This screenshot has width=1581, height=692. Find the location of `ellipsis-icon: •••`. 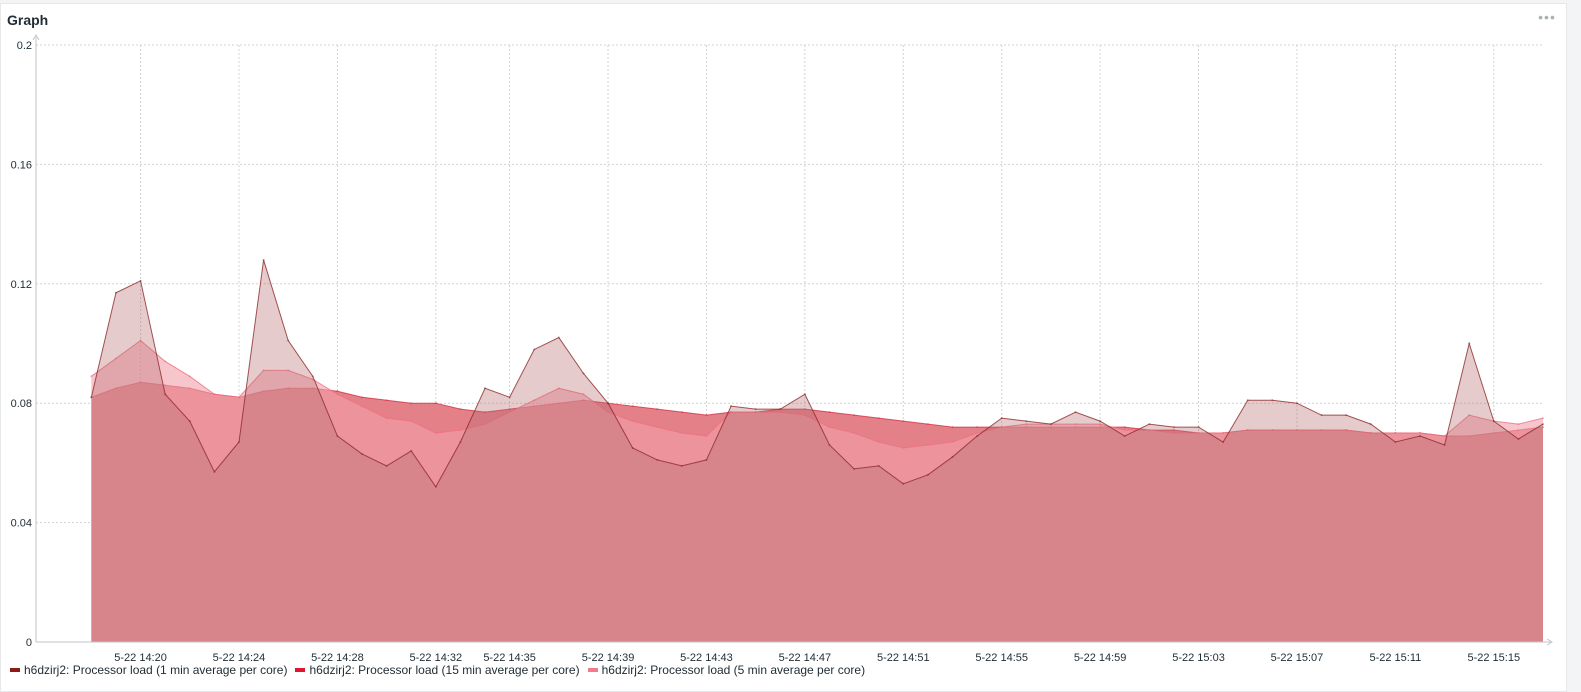

ellipsis-icon: ••• is located at coordinates (1547, 17).